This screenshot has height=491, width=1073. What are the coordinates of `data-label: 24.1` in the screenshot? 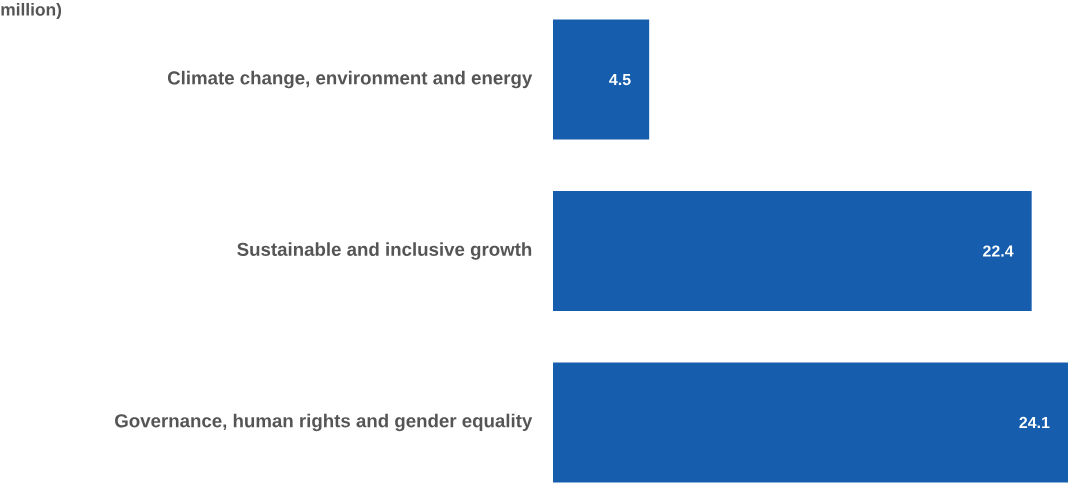 It's located at (1034, 422).